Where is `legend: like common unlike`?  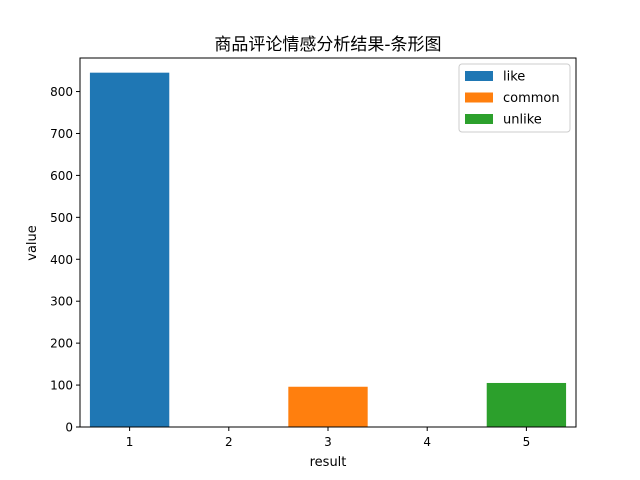 legend: like common unlike is located at coordinates (514, 98).